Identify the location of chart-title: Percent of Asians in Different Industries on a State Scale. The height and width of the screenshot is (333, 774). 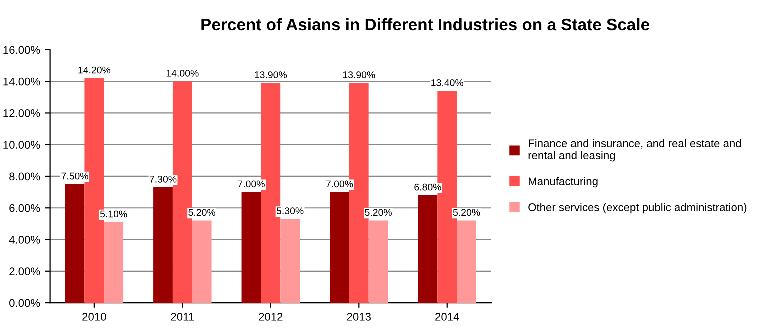
(426, 24).